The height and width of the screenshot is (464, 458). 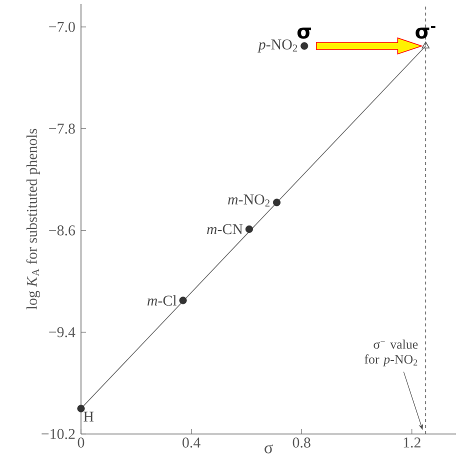 I want to click on ref-line-label: σ$^{−}$ value for p-NO$_{2}$, so click(x=391, y=353).